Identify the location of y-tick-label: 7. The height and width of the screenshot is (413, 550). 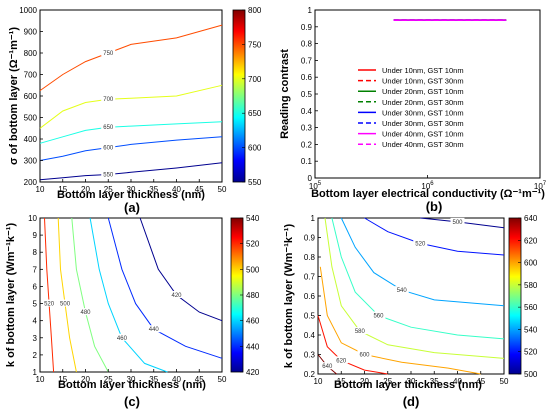
(35, 269).